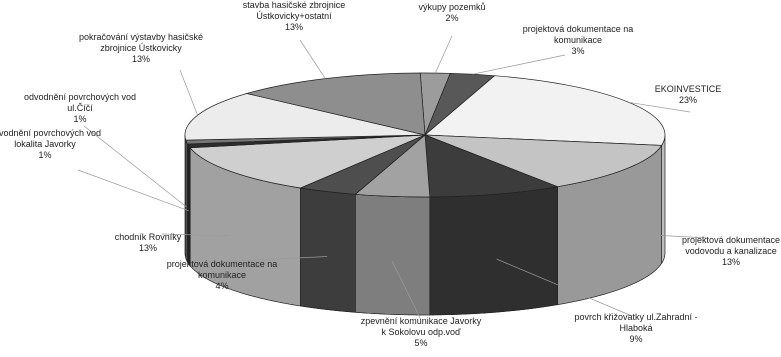 This screenshot has width=781, height=357. What do you see at coordinates (148, 237) in the screenshot?
I see `slice-label-line: chodník Rovníky` at bounding box center [148, 237].